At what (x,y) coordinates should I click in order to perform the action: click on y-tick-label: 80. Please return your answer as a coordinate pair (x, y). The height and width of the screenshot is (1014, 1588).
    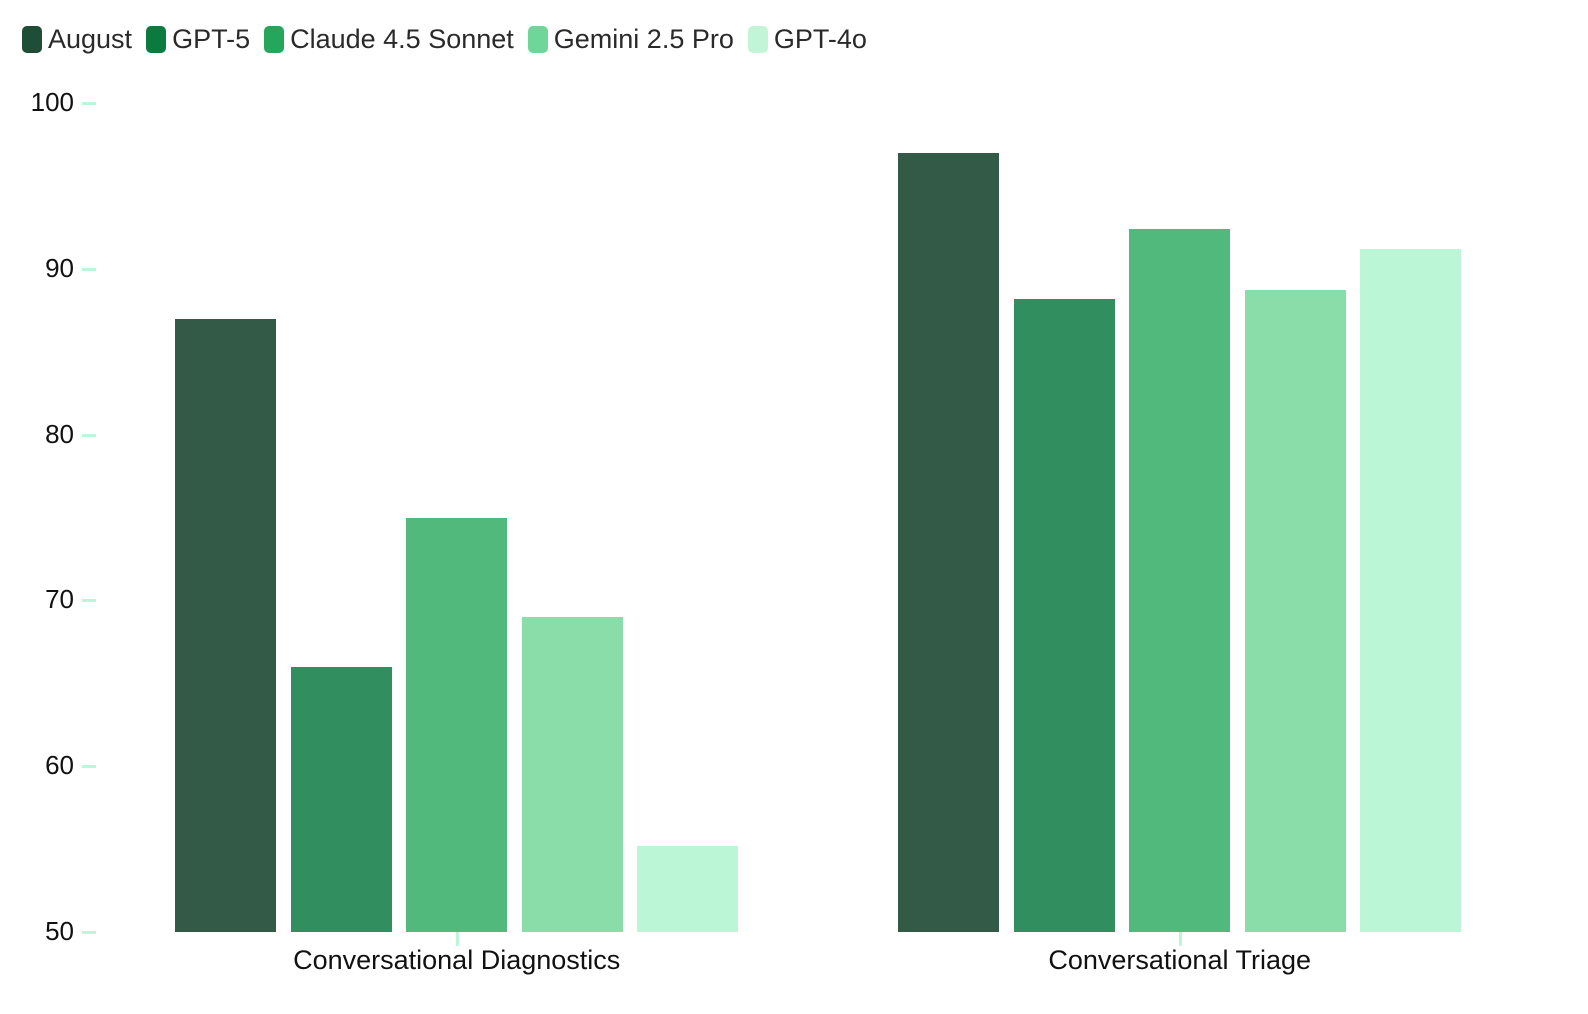
    Looking at the image, I should click on (59, 433).